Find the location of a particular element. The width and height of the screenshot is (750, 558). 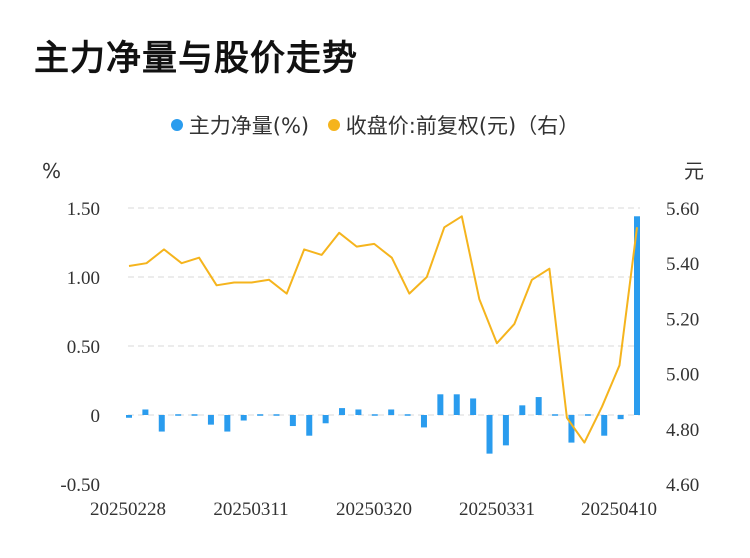

left-tick-label: 0.50 is located at coordinates (83, 347).